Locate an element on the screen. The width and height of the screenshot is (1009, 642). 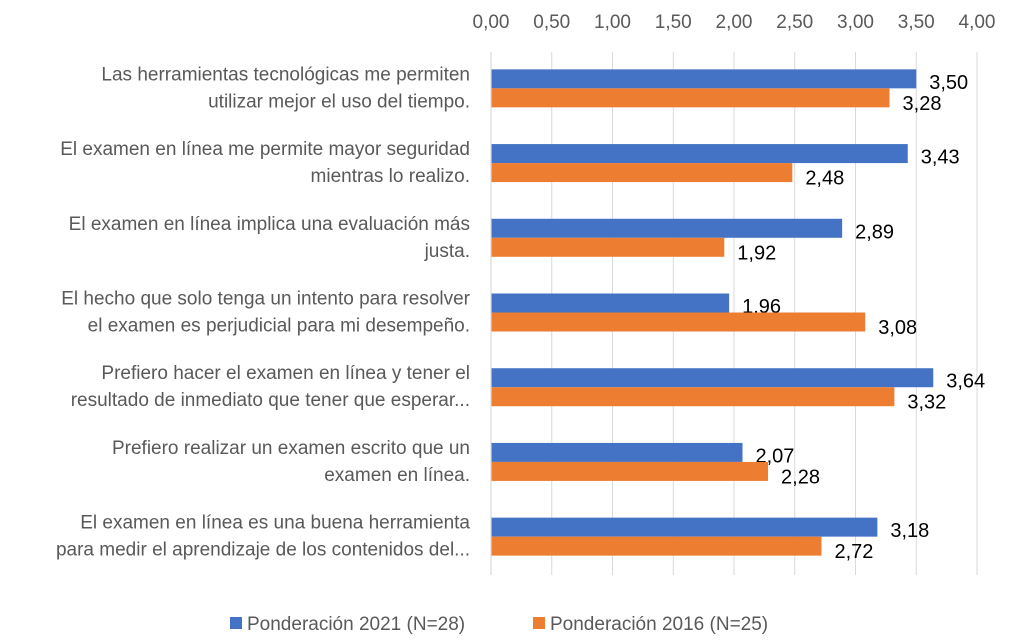
legend-swatch-2021 is located at coordinates (236, 623).